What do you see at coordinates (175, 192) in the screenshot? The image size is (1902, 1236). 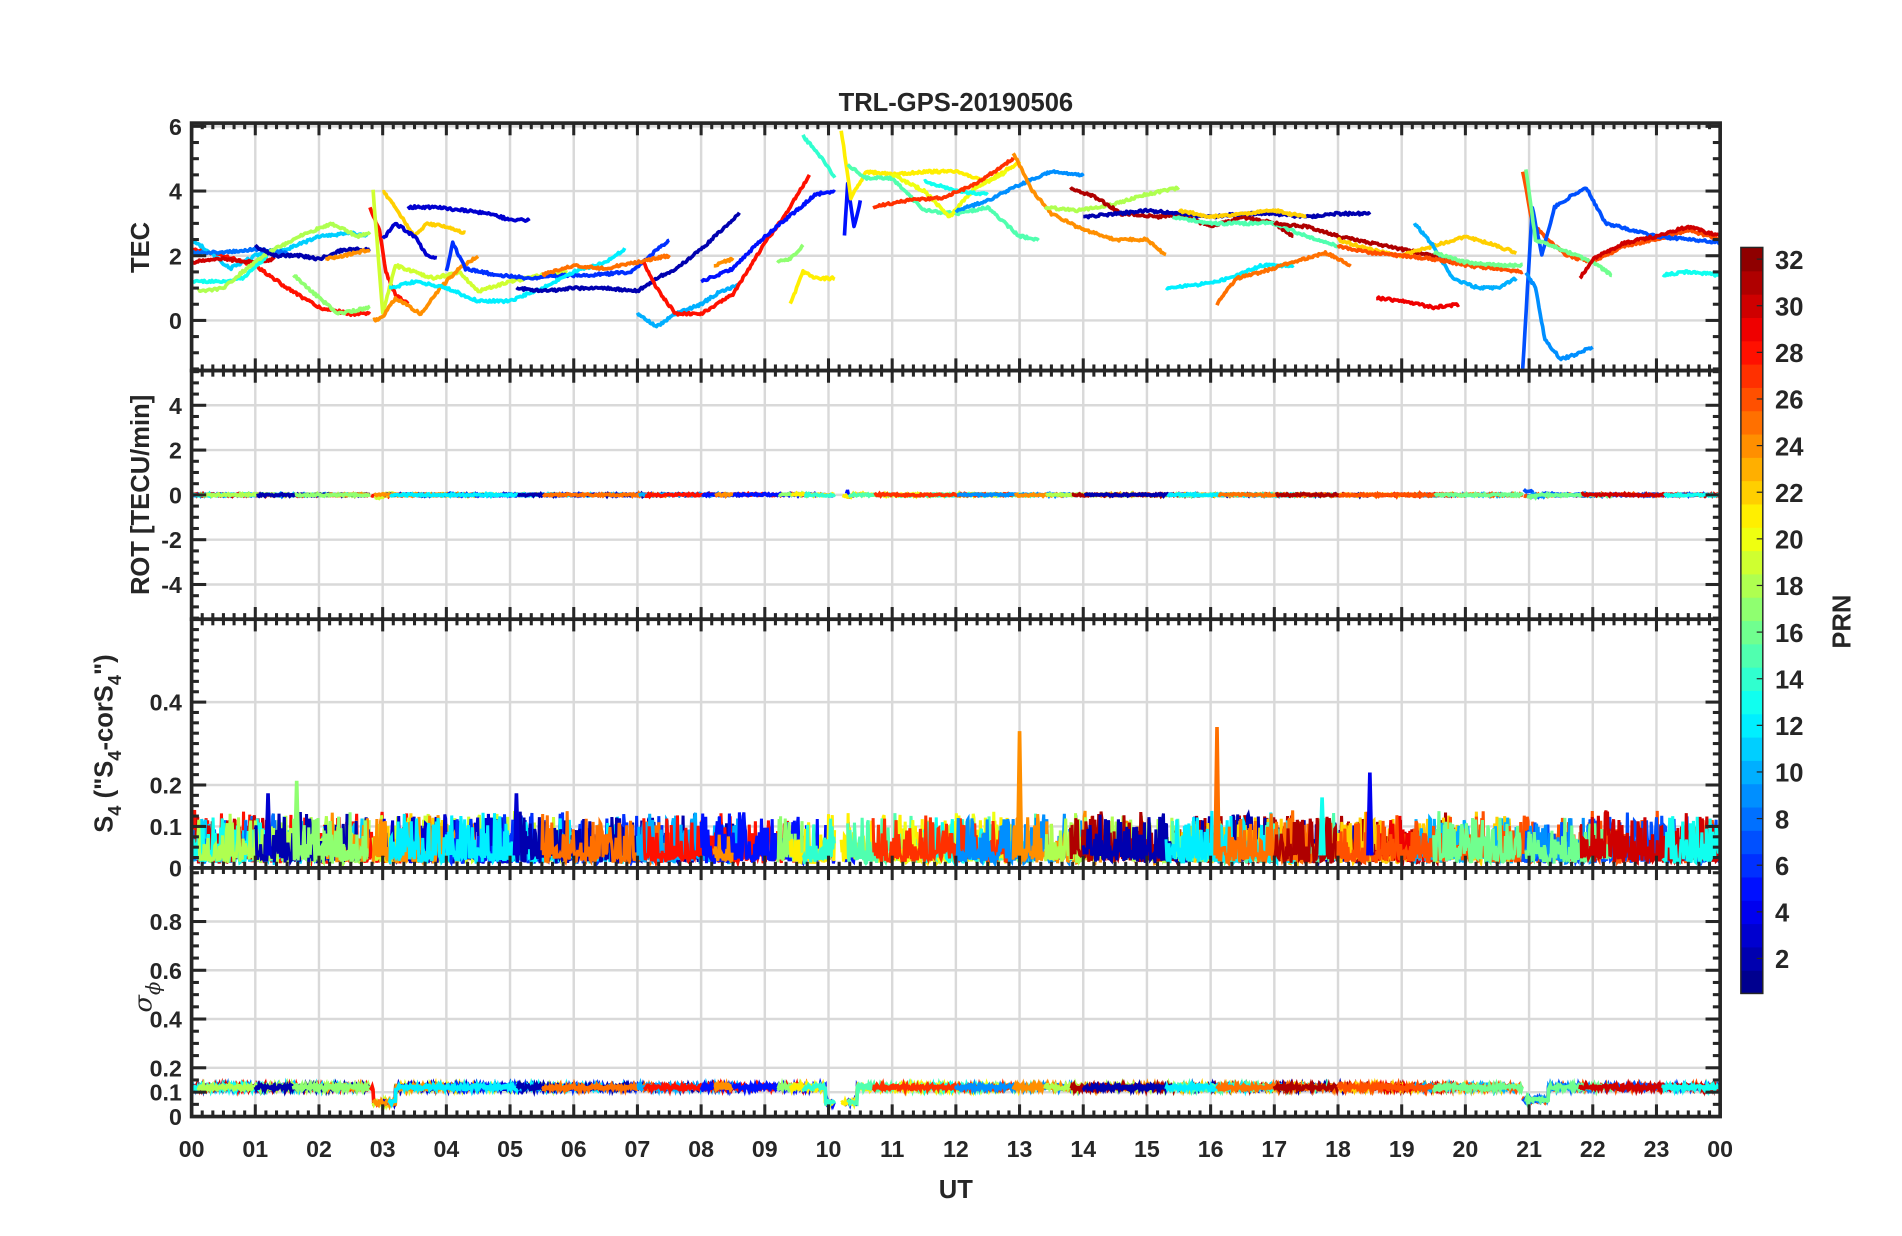 I see `y-tick-label-tec: 4` at bounding box center [175, 192].